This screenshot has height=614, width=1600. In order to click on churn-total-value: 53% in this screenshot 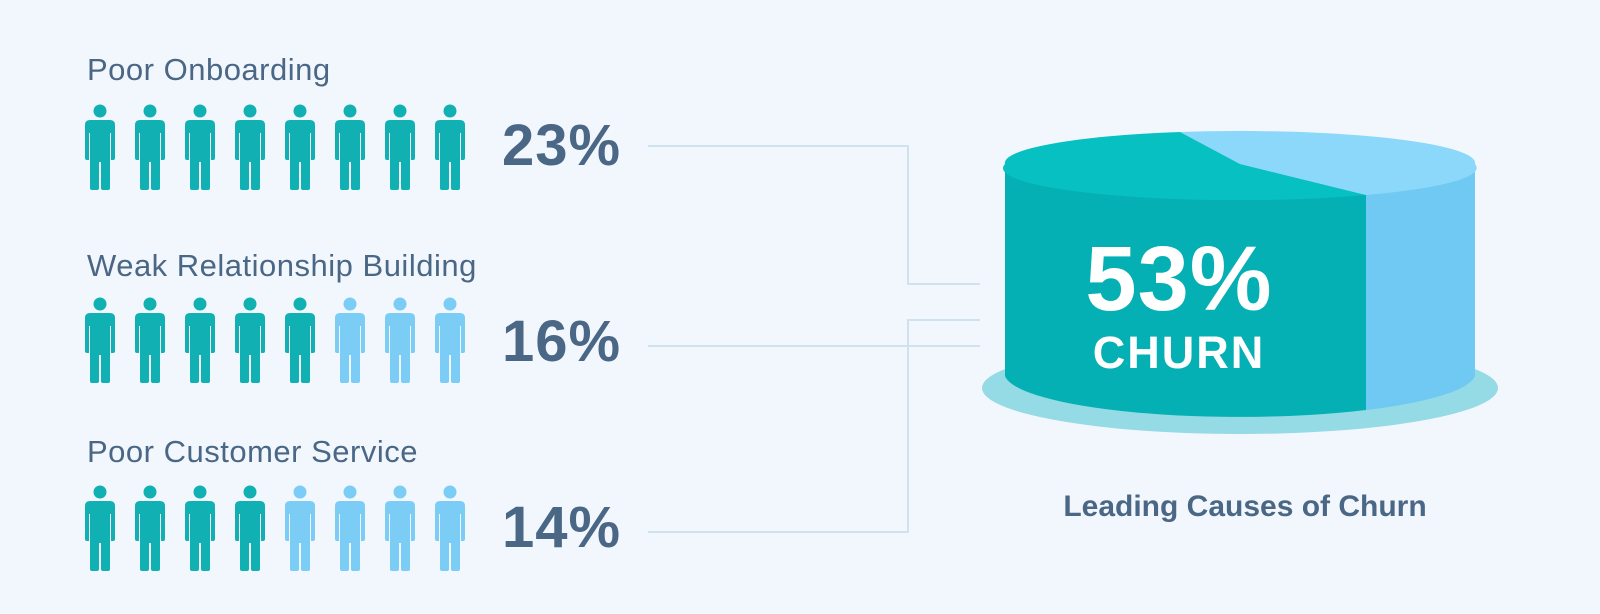, I will do `click(1179, 279)`.